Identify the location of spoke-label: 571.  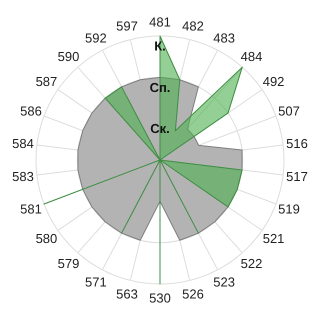
(96, 282).